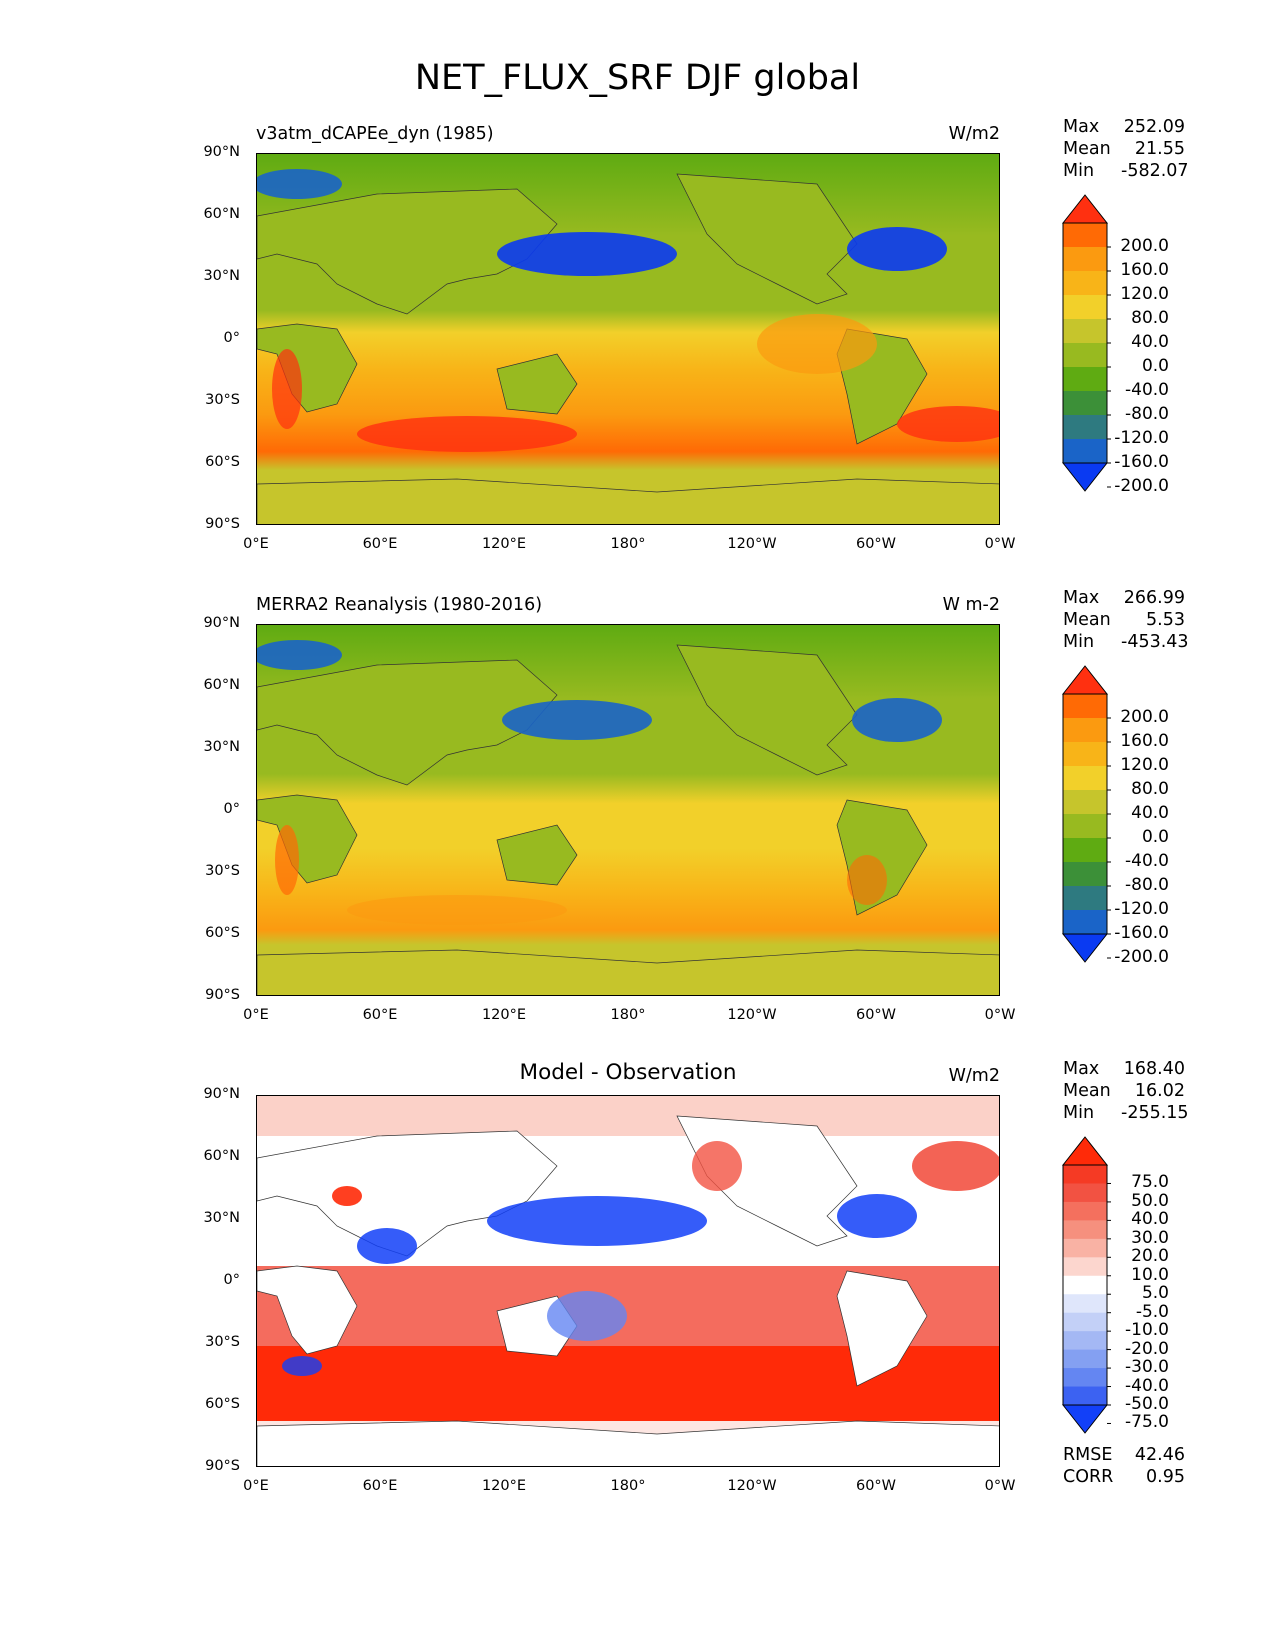  What do you see at coordinates (1152, 1311) in the screenshot?
I see `colorbar-tick-label: -5.0` at bounding box center [1152, 1311].